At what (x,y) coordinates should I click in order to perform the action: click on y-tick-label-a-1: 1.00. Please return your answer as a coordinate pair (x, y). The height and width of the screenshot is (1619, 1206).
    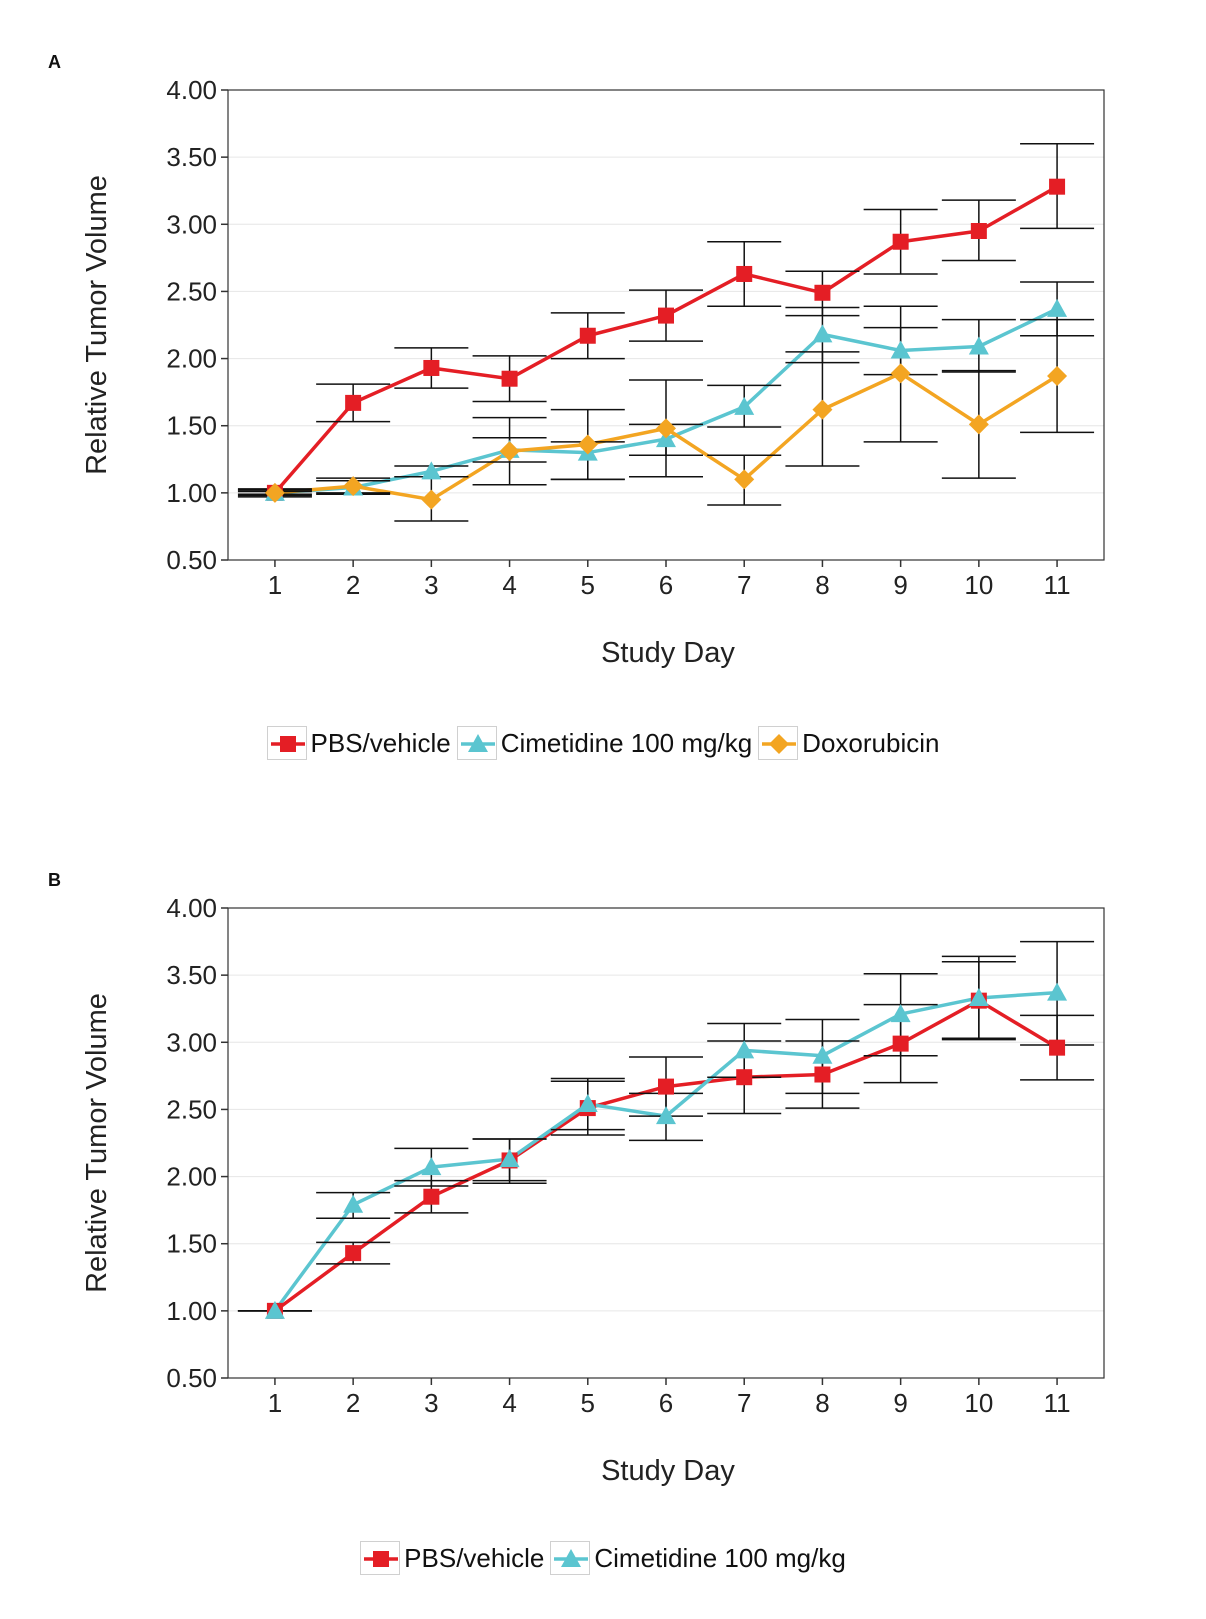
    Looking at the image, I should click on (191, 493).